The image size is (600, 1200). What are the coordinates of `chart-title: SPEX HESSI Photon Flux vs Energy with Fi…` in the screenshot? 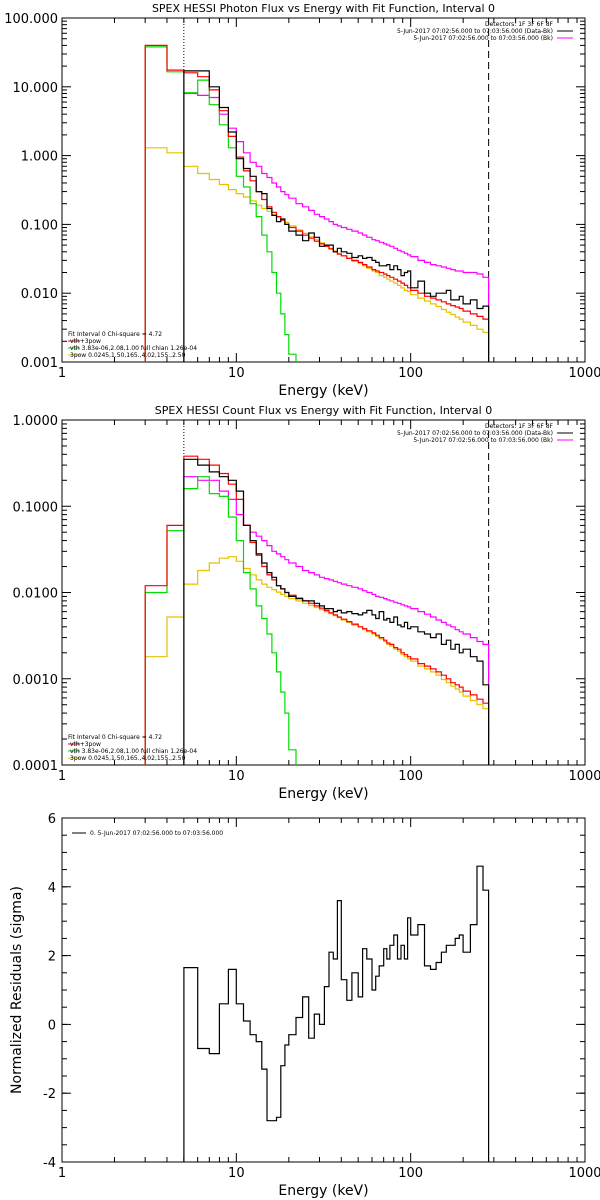 It's located at (323, 8).